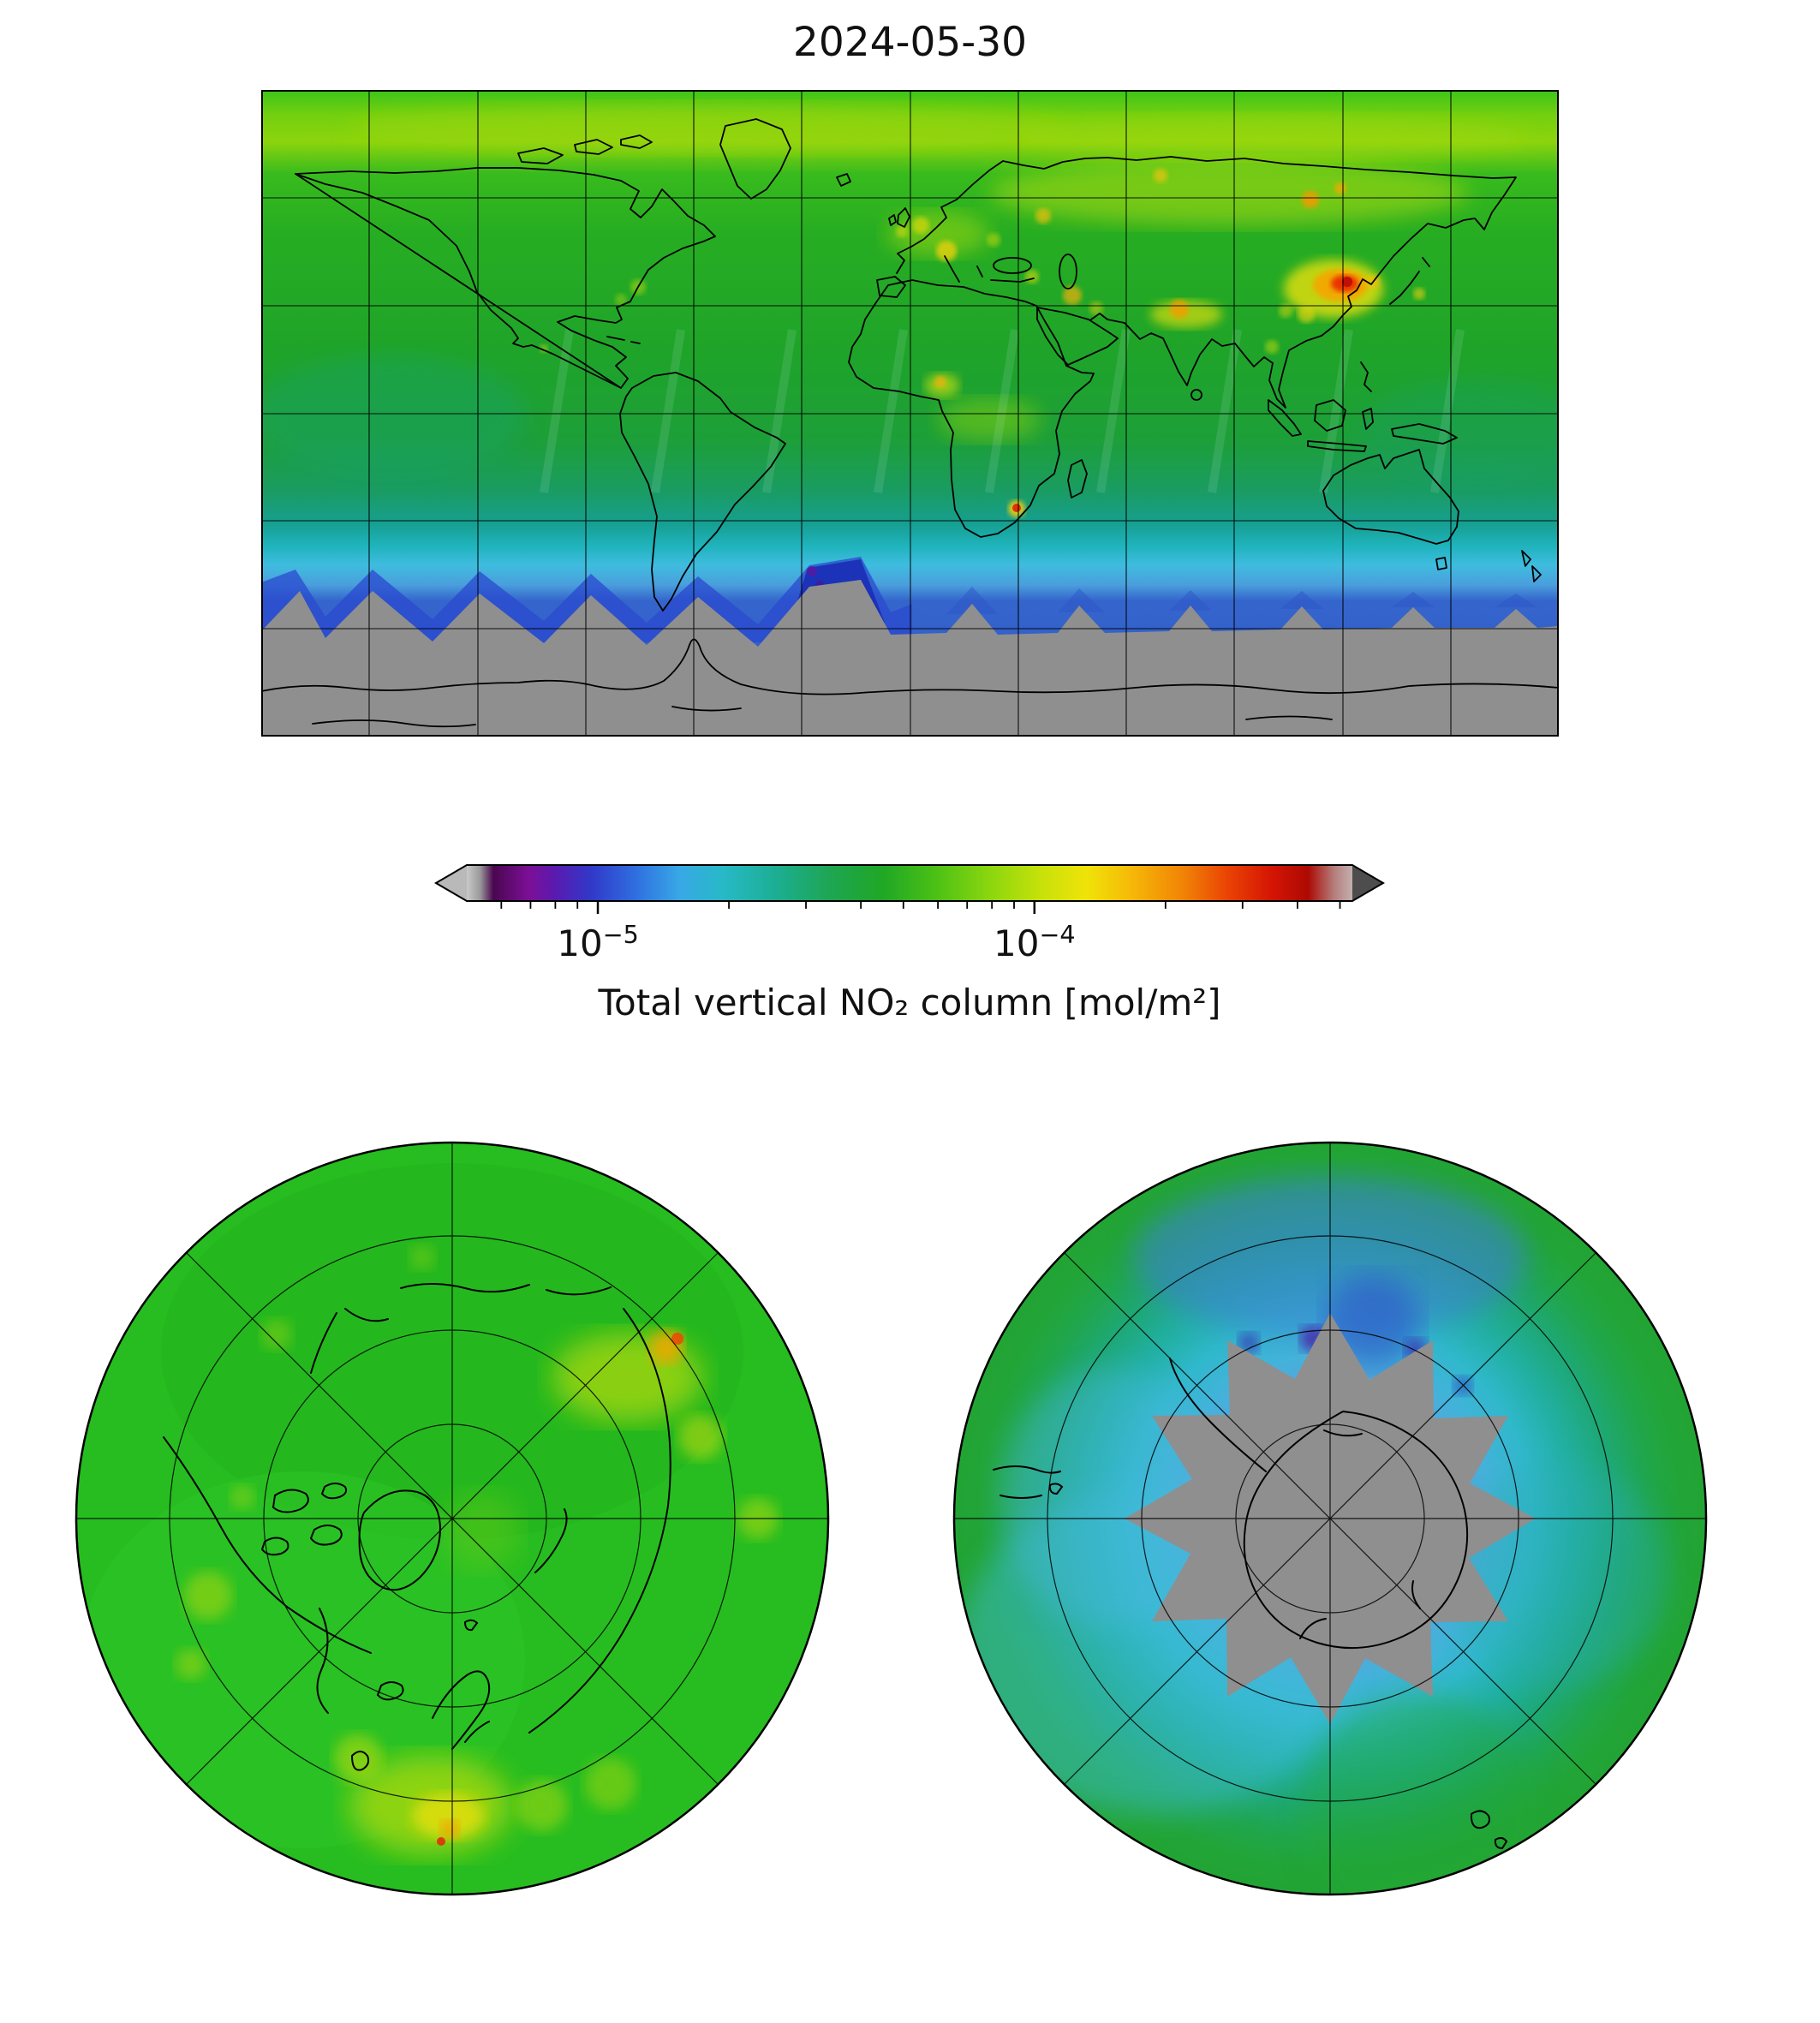  Describe the element at coordinates (910, 310) in the screenshot. I see `no2-enhancements` at that location.